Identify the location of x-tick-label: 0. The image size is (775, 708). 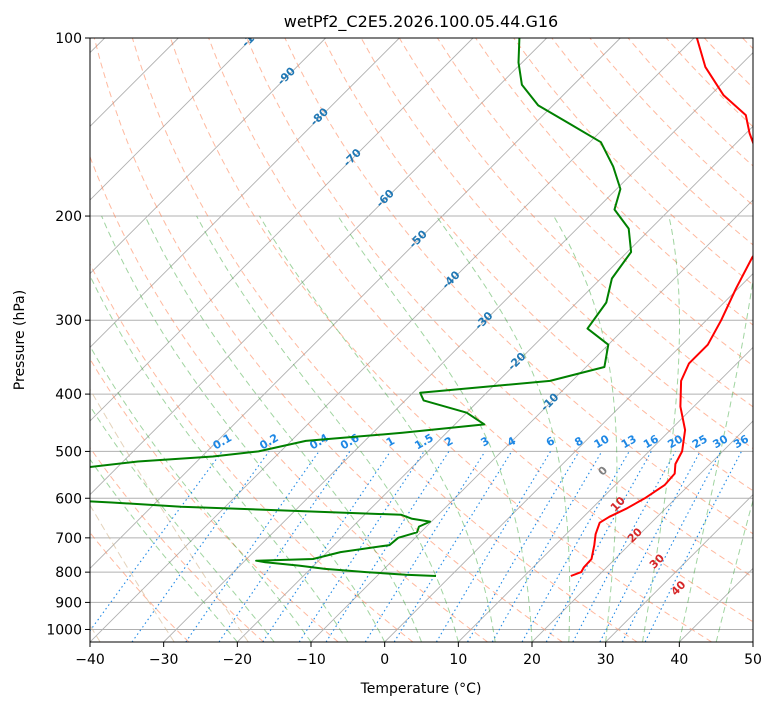
(384, 660).